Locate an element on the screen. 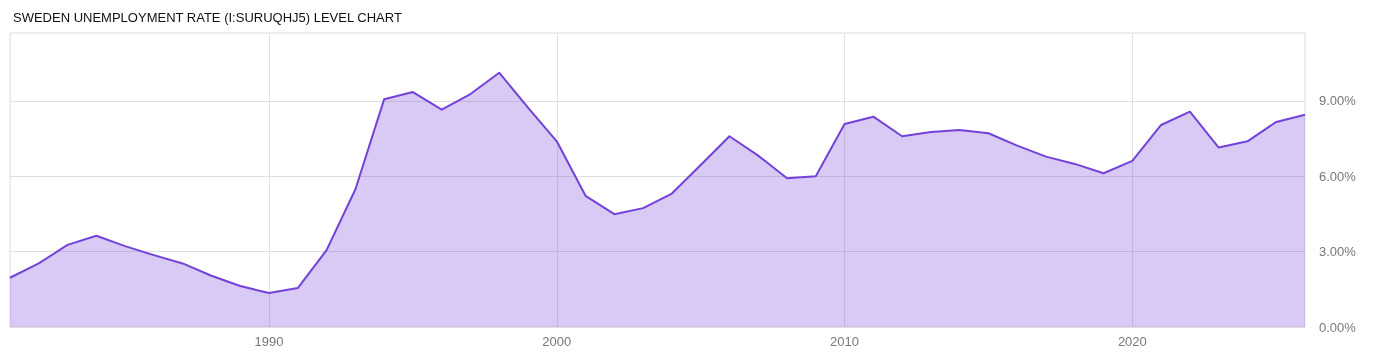 This screenshot has height=357, width=1400. y-tick-label: 6.00% is located at coordinates (1338, 176).